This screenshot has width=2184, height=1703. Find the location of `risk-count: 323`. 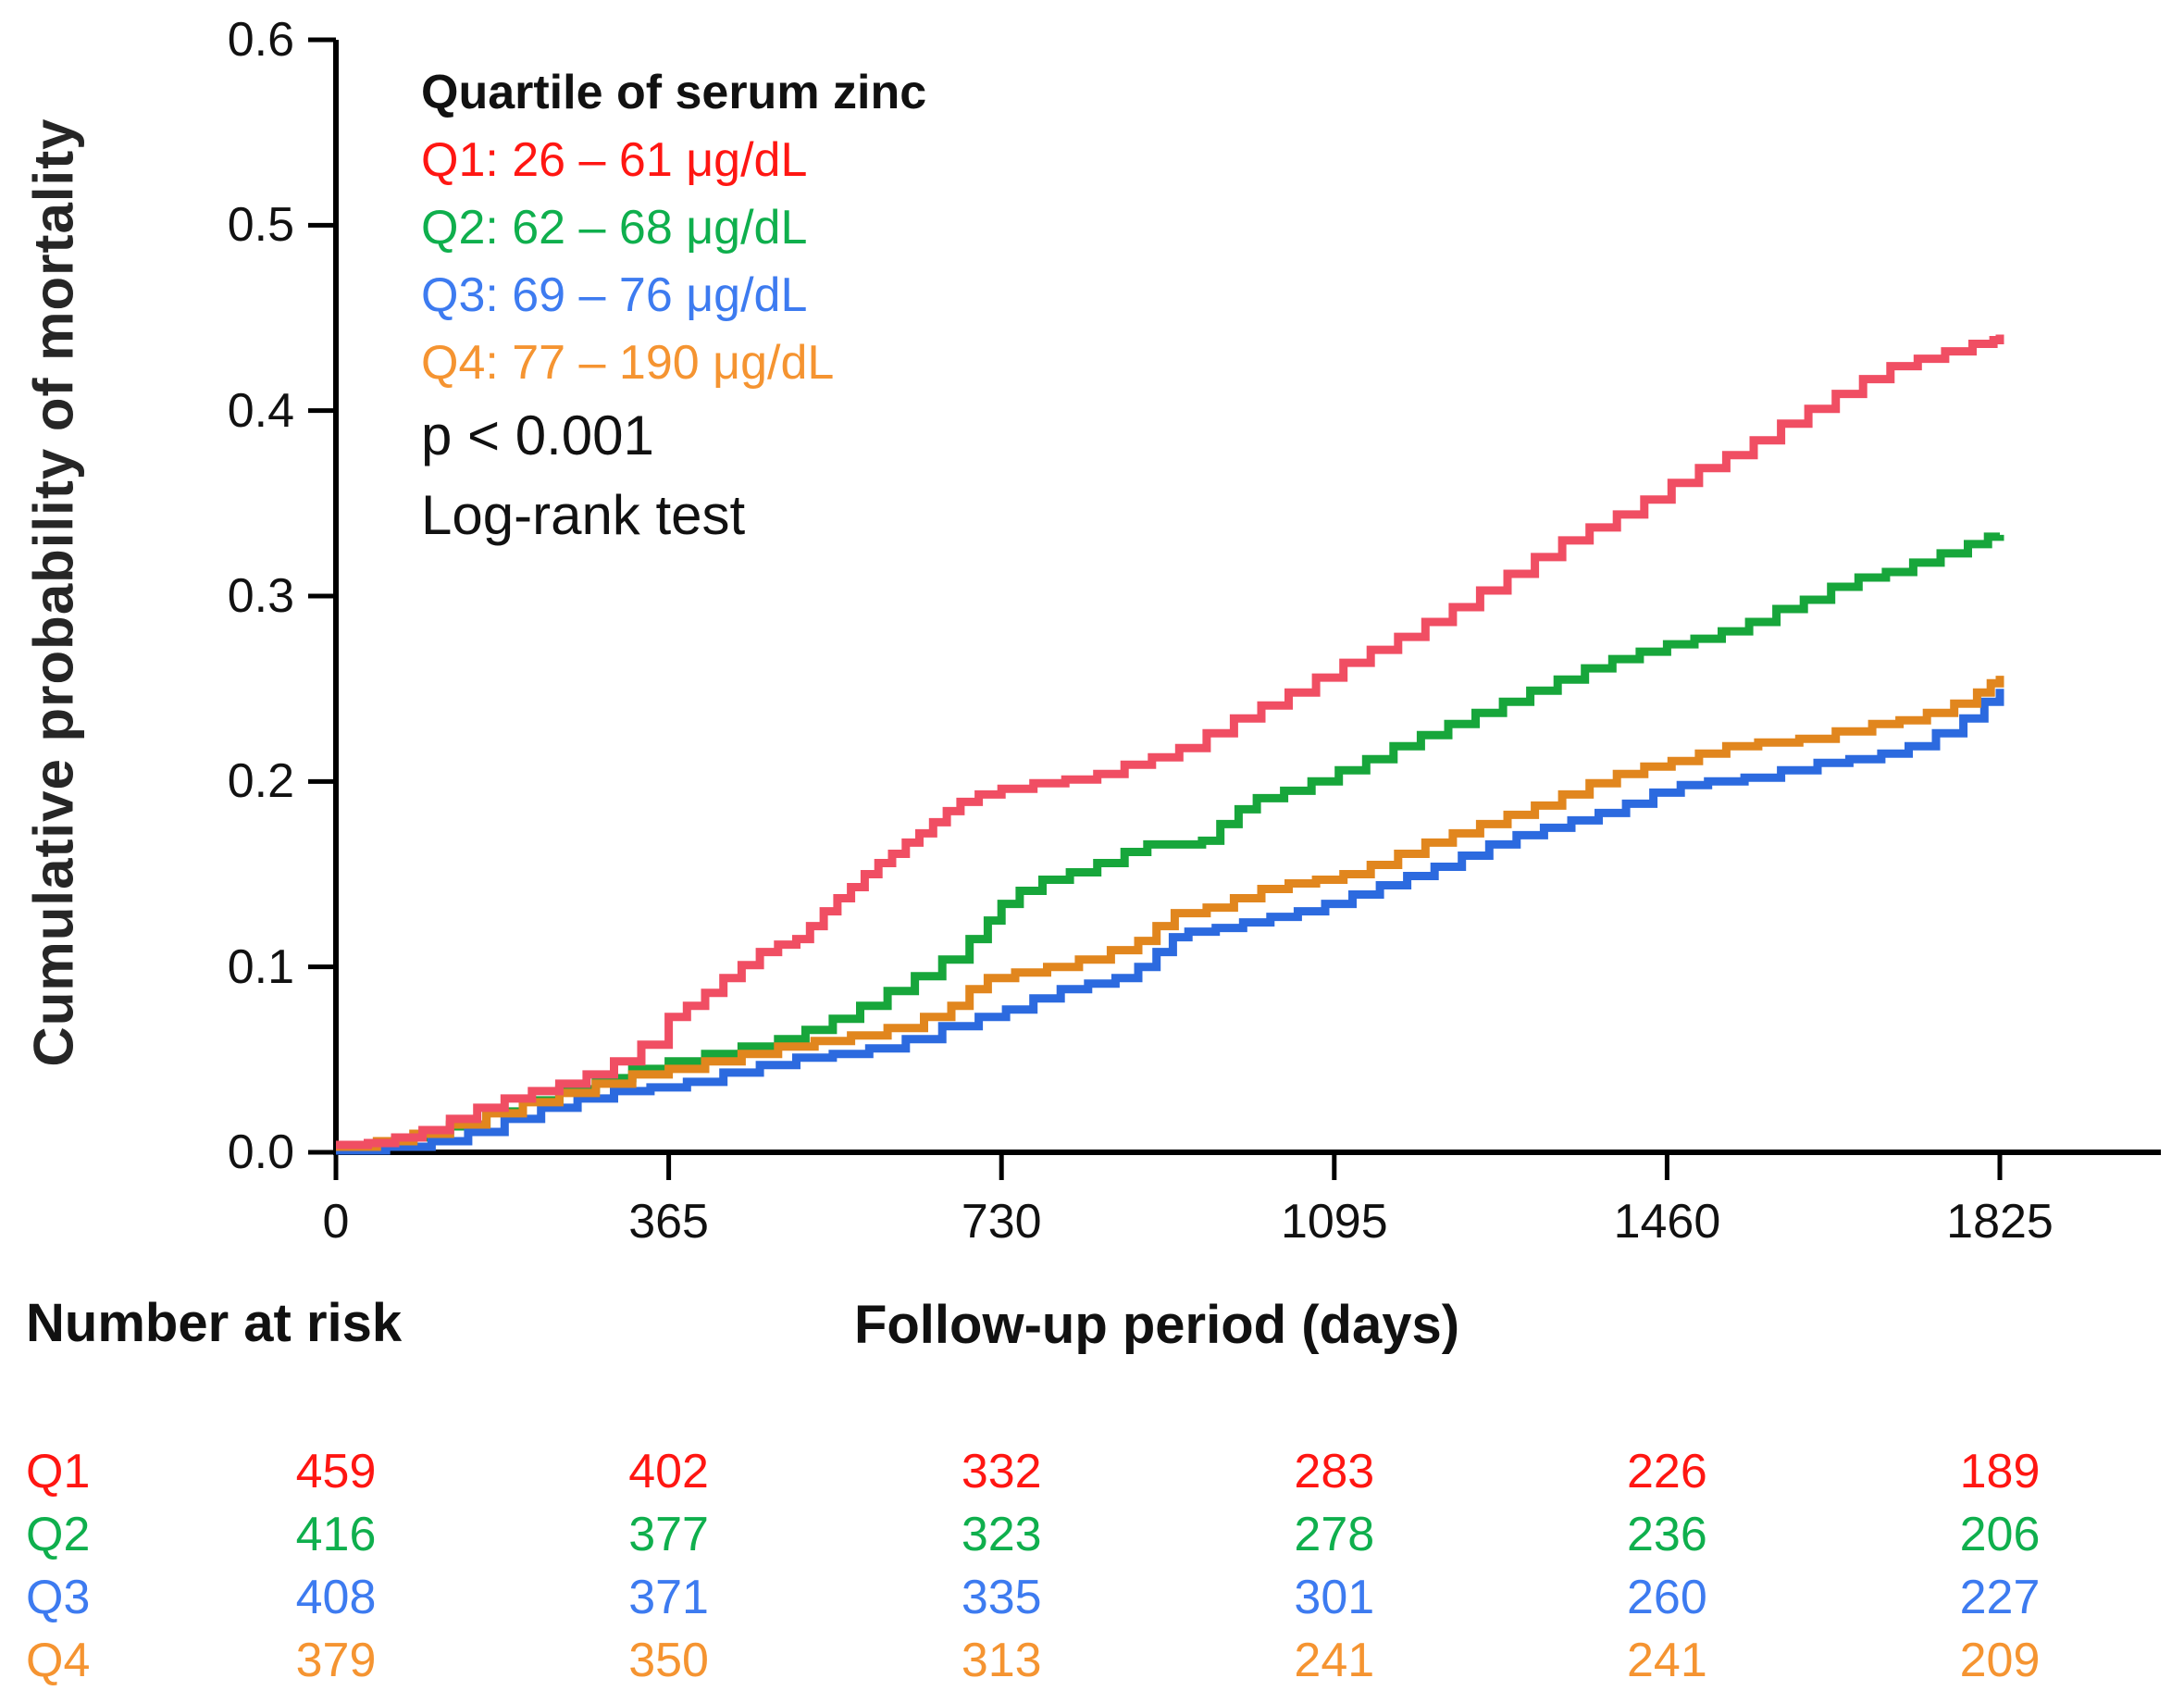

risk-count: 323 is located at coordinates (1001, 1534).